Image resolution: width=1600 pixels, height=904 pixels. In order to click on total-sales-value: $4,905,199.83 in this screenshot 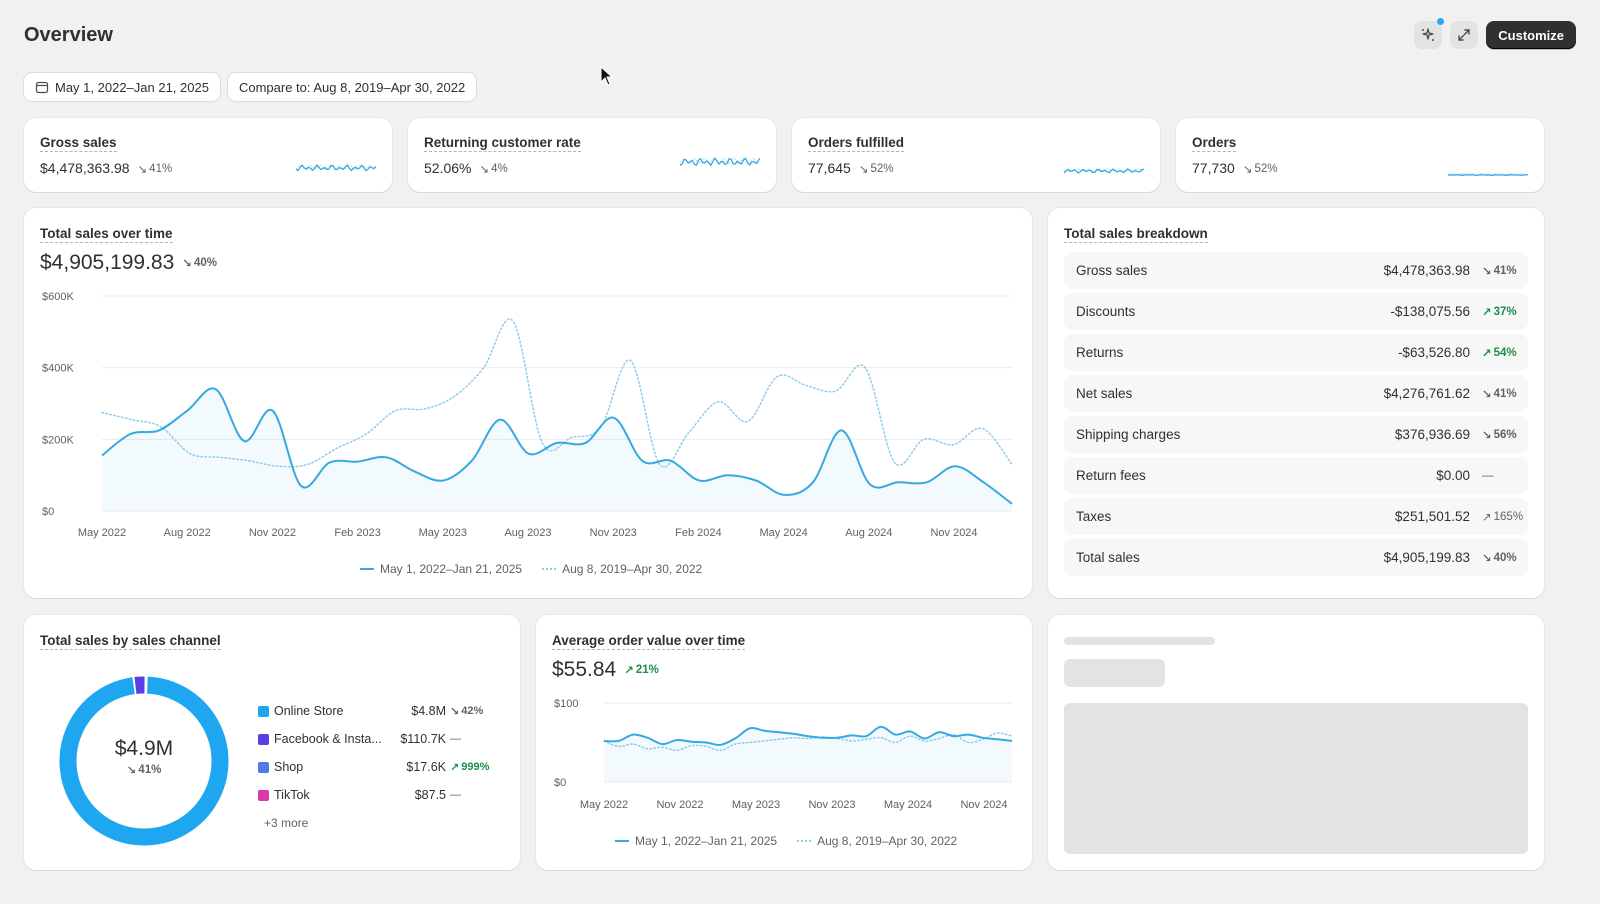, I will do `click(107, 262)`.